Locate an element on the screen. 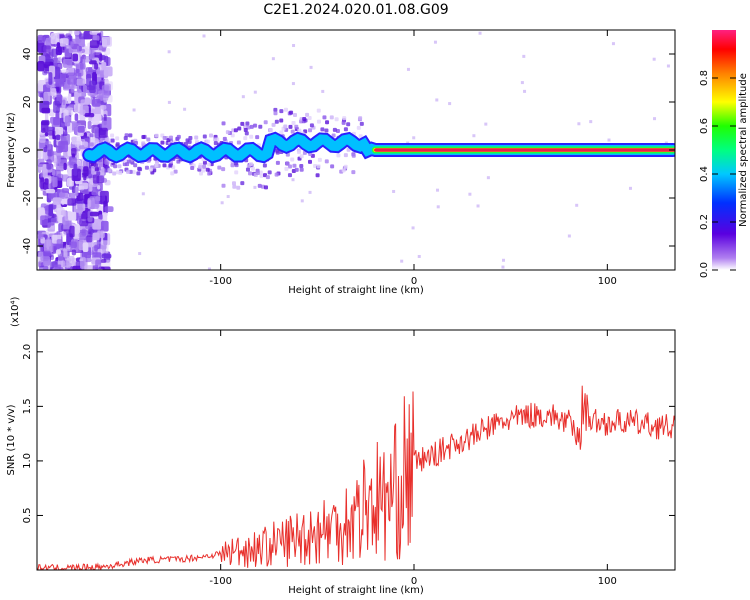 This screenshot has width=750, height=600. tick-label: 0.5 is located at coordinates (27, 516).